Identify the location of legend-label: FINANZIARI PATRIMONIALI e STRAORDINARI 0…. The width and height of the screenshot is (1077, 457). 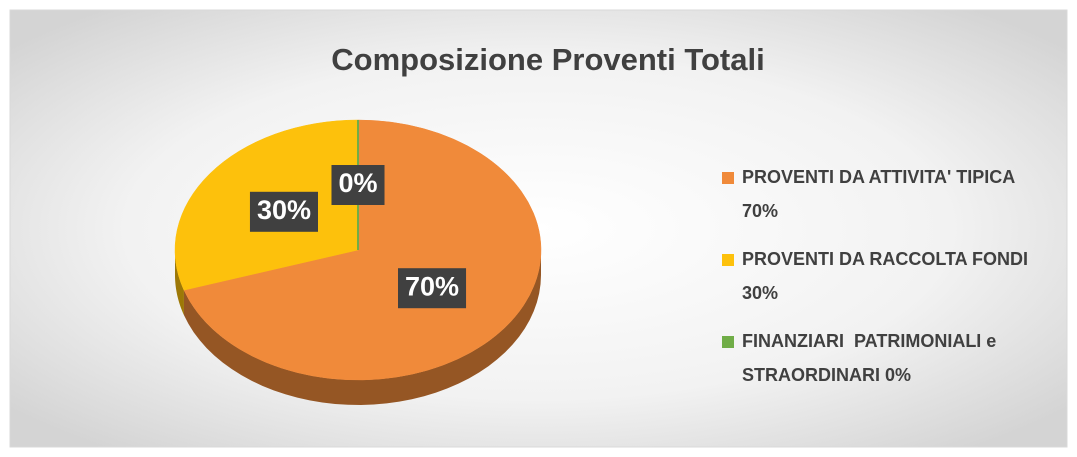
(872, 358).